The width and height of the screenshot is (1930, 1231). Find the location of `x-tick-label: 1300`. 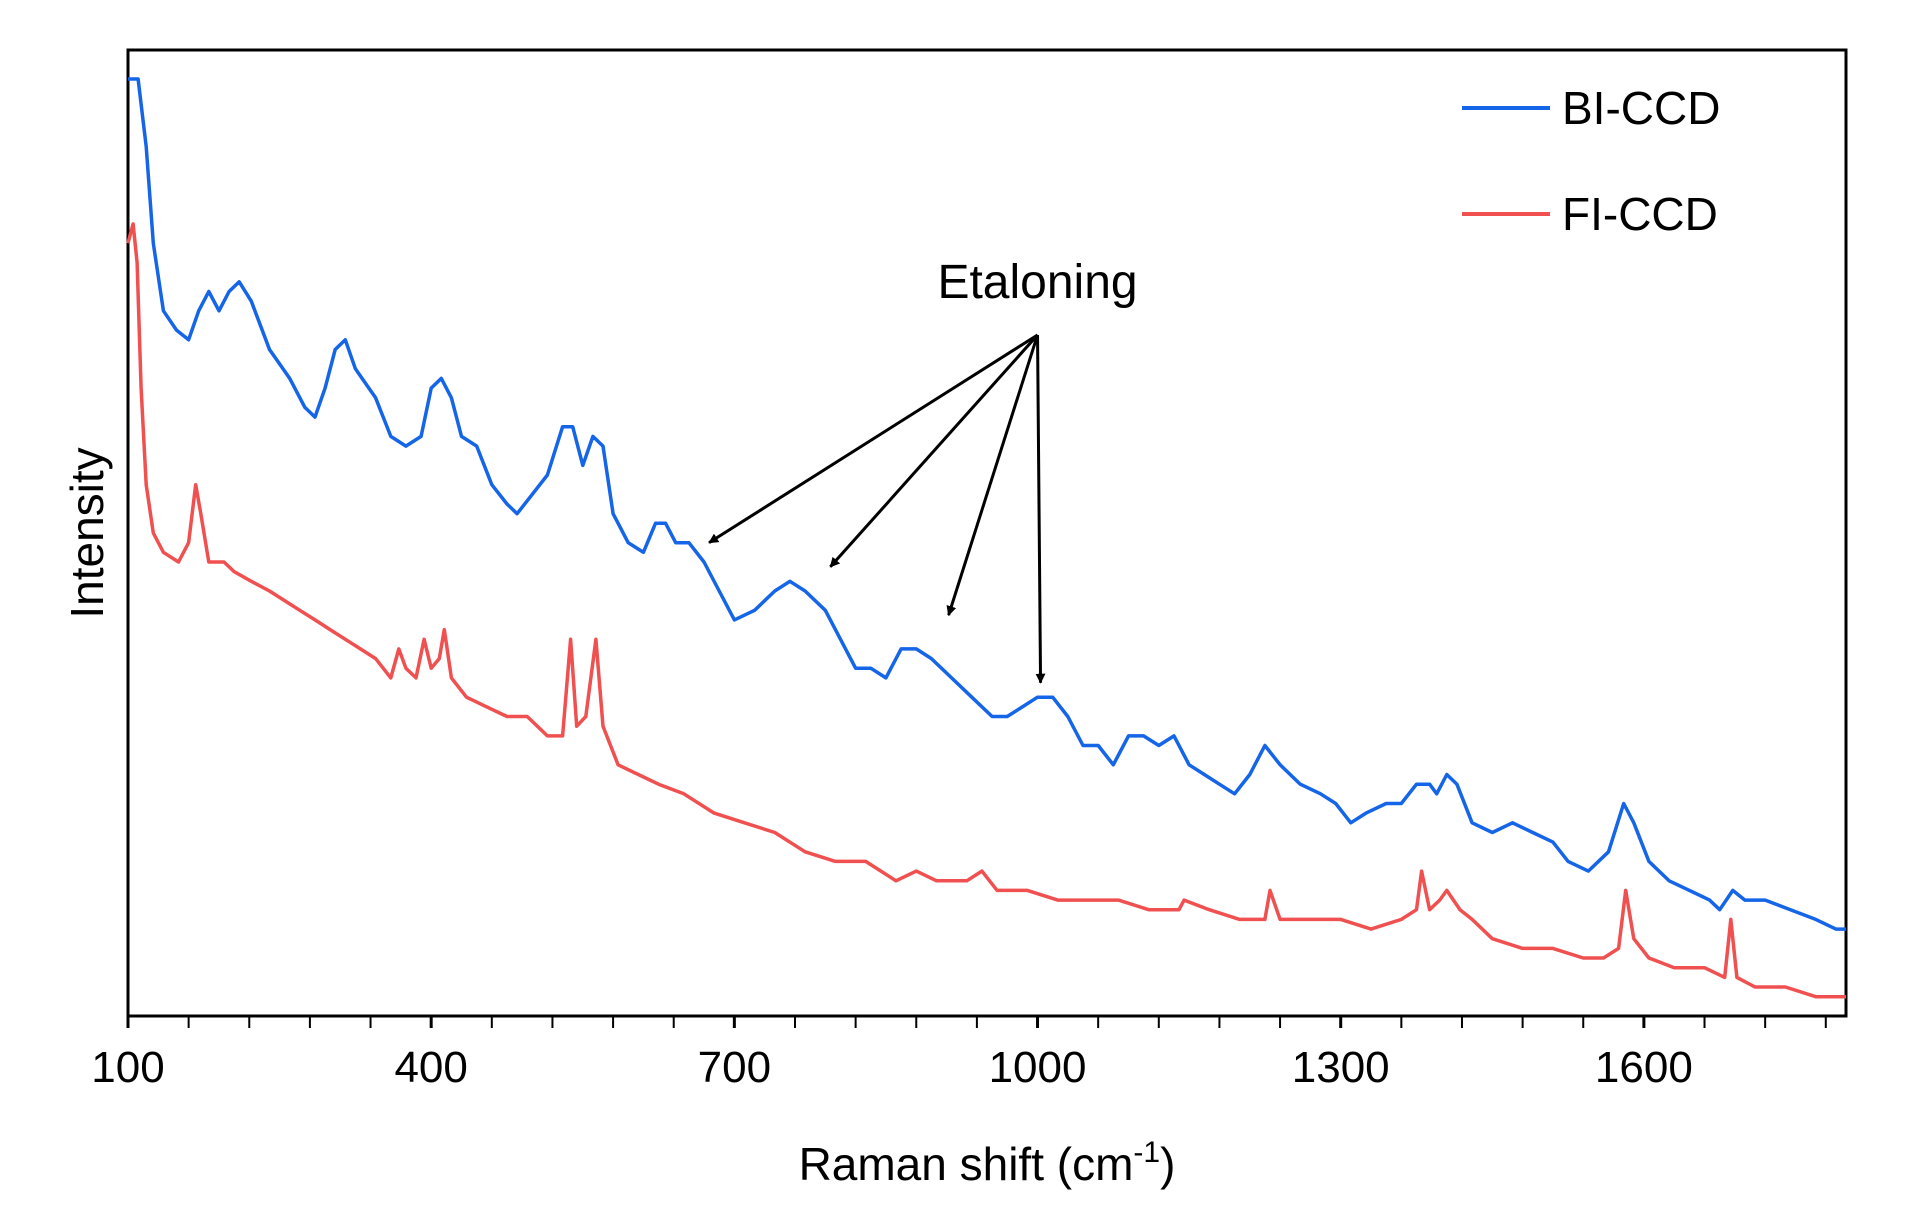

x-tick-label: 1300 is located at coordinates (1341, 1067).